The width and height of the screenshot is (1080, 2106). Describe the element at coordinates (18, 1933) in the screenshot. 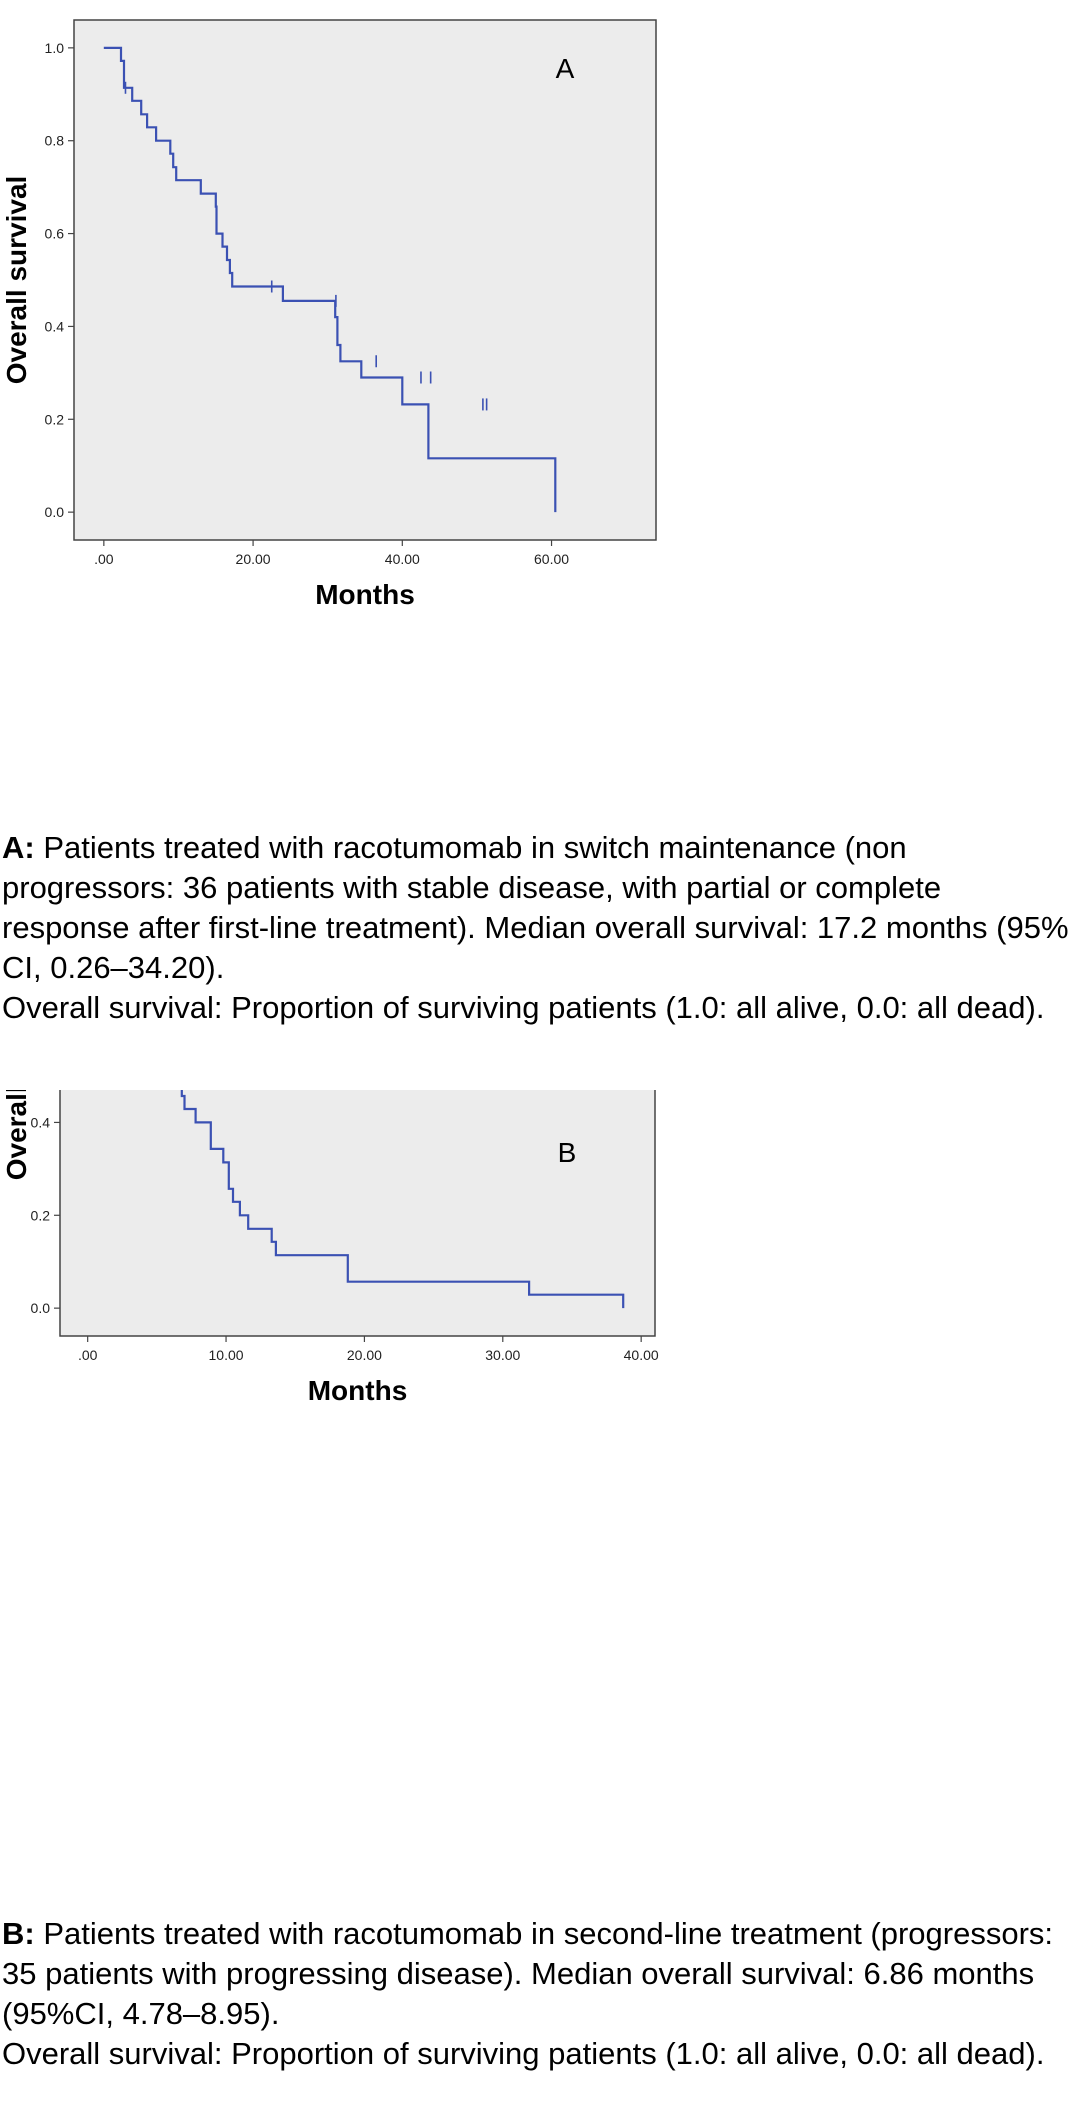

I see `caption-b-label: B:` at that location.